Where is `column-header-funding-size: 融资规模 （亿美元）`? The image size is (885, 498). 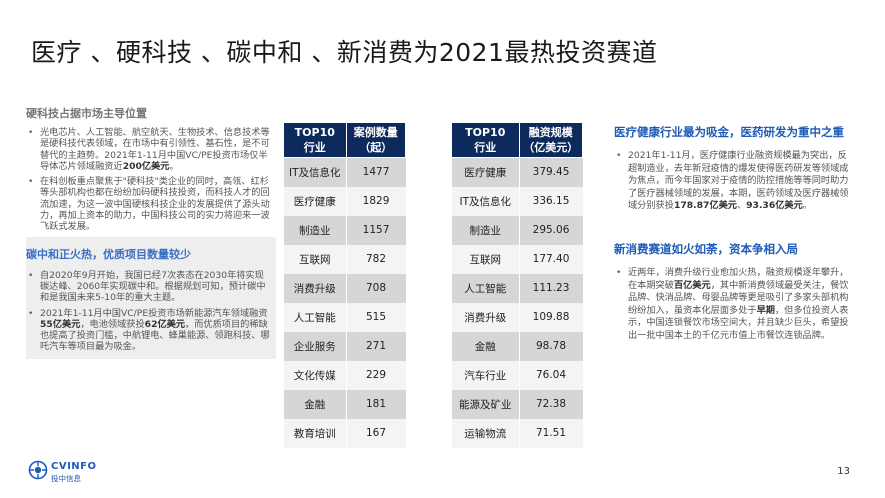 column-header-funding-size: 融资规模 （亿美元） is located at coordinates (551, 140).